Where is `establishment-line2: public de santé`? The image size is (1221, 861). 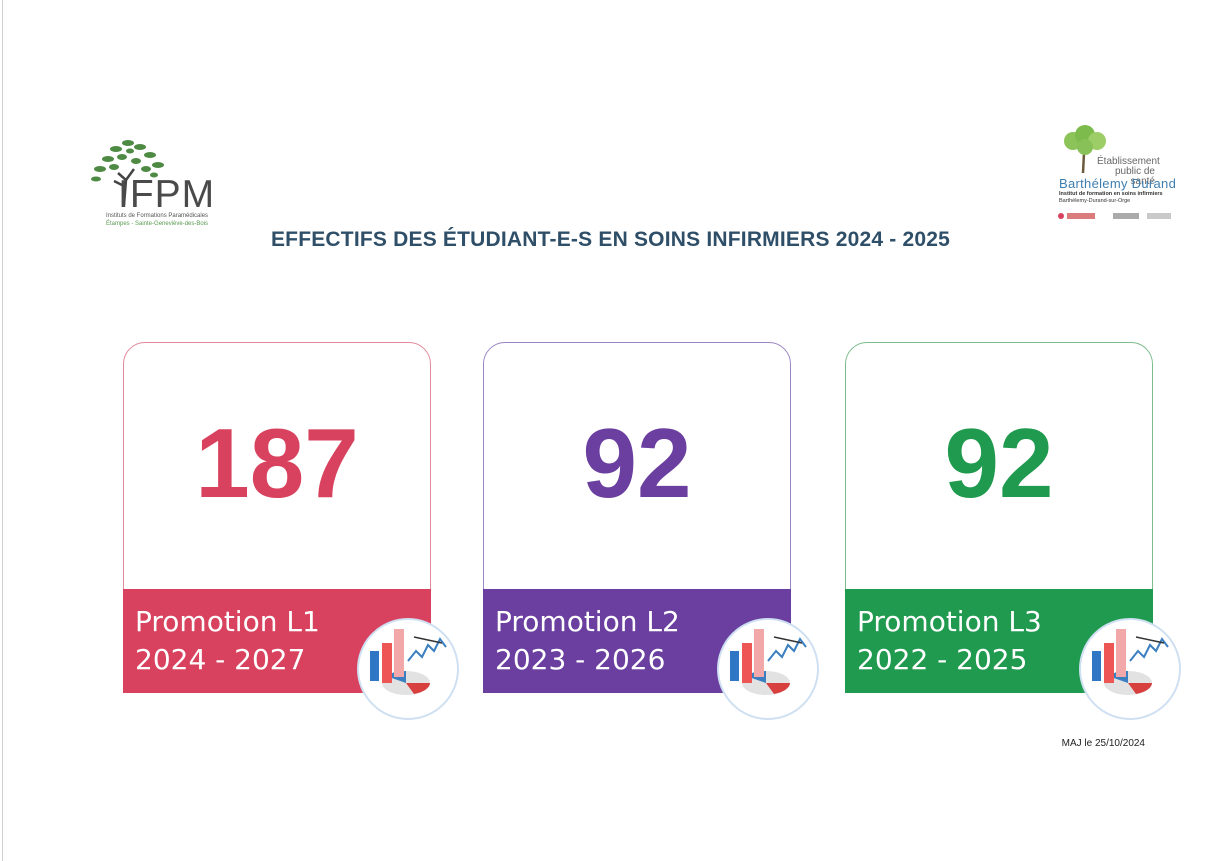 establishment-line2: public de santé is located at coordinates (1134, 176).